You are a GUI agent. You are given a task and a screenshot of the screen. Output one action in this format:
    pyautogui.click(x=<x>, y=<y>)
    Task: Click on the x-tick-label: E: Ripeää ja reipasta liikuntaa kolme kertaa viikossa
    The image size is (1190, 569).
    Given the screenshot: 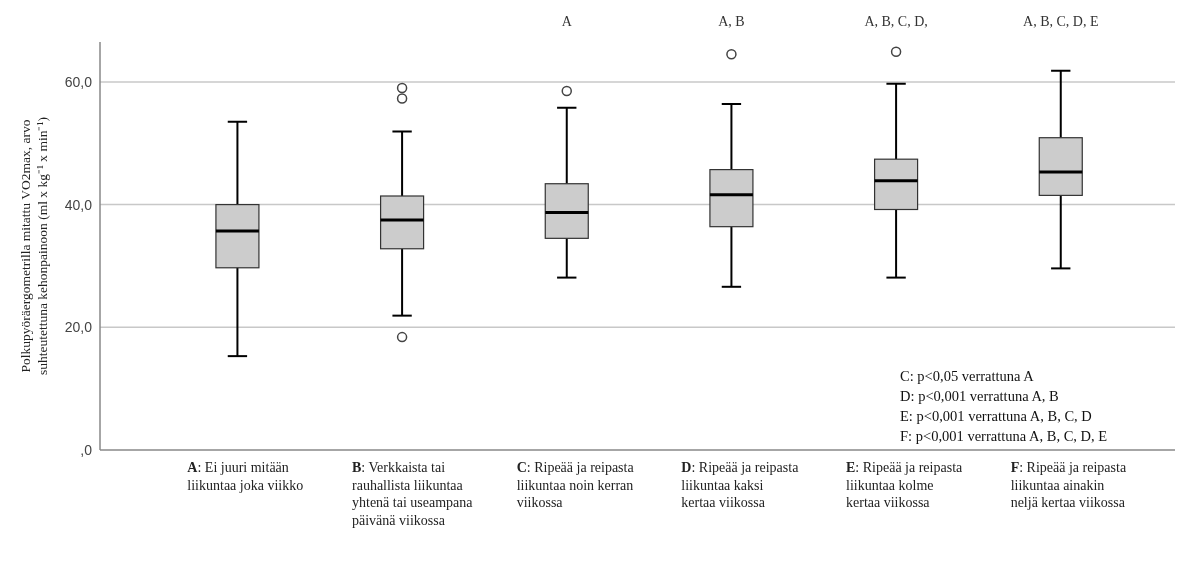 What is the action you would take?
    pyautogui.click(x=905, y=485)
    